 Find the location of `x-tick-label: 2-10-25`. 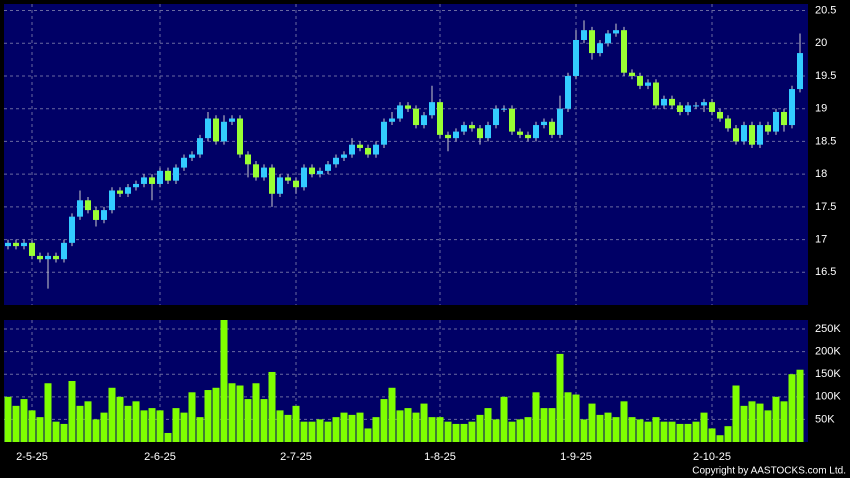

x-tick-label: 2-10-25 is located at coordinates (712, 457).